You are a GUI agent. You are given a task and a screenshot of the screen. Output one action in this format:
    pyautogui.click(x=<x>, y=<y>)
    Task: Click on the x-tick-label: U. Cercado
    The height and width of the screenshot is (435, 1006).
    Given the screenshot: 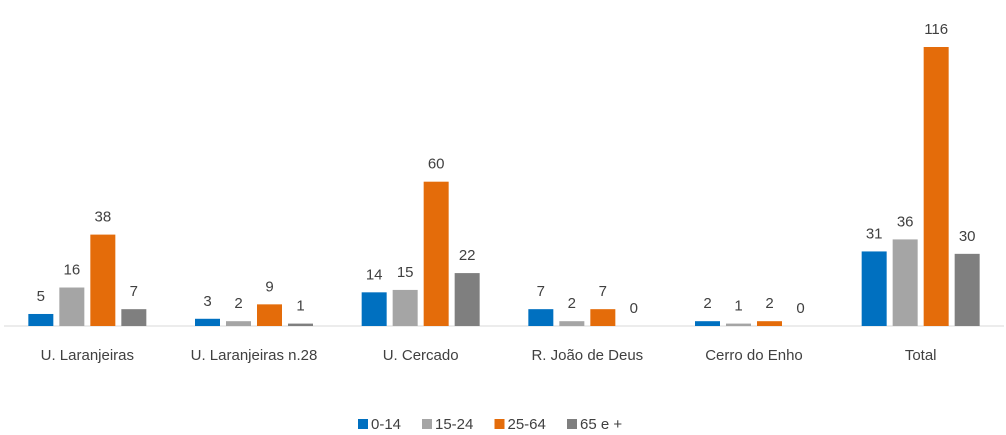 What is the action you would take?
    pyautogui.click(x=421, y=355)
    